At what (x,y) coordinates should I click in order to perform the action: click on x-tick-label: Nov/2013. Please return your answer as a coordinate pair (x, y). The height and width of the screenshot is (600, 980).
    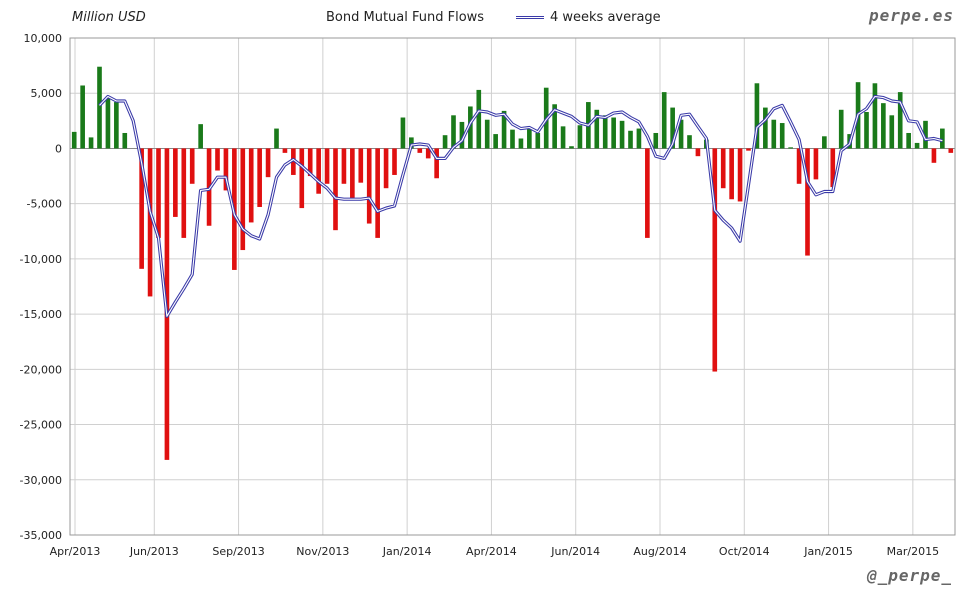
    Looking at the image, I should click on (322, 551).